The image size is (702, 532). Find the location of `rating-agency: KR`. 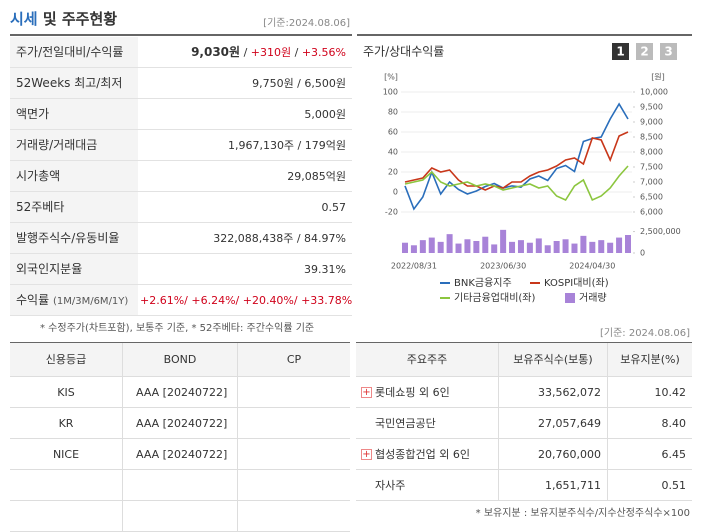

rating-agency: KR is located at coordinates (66, 423).